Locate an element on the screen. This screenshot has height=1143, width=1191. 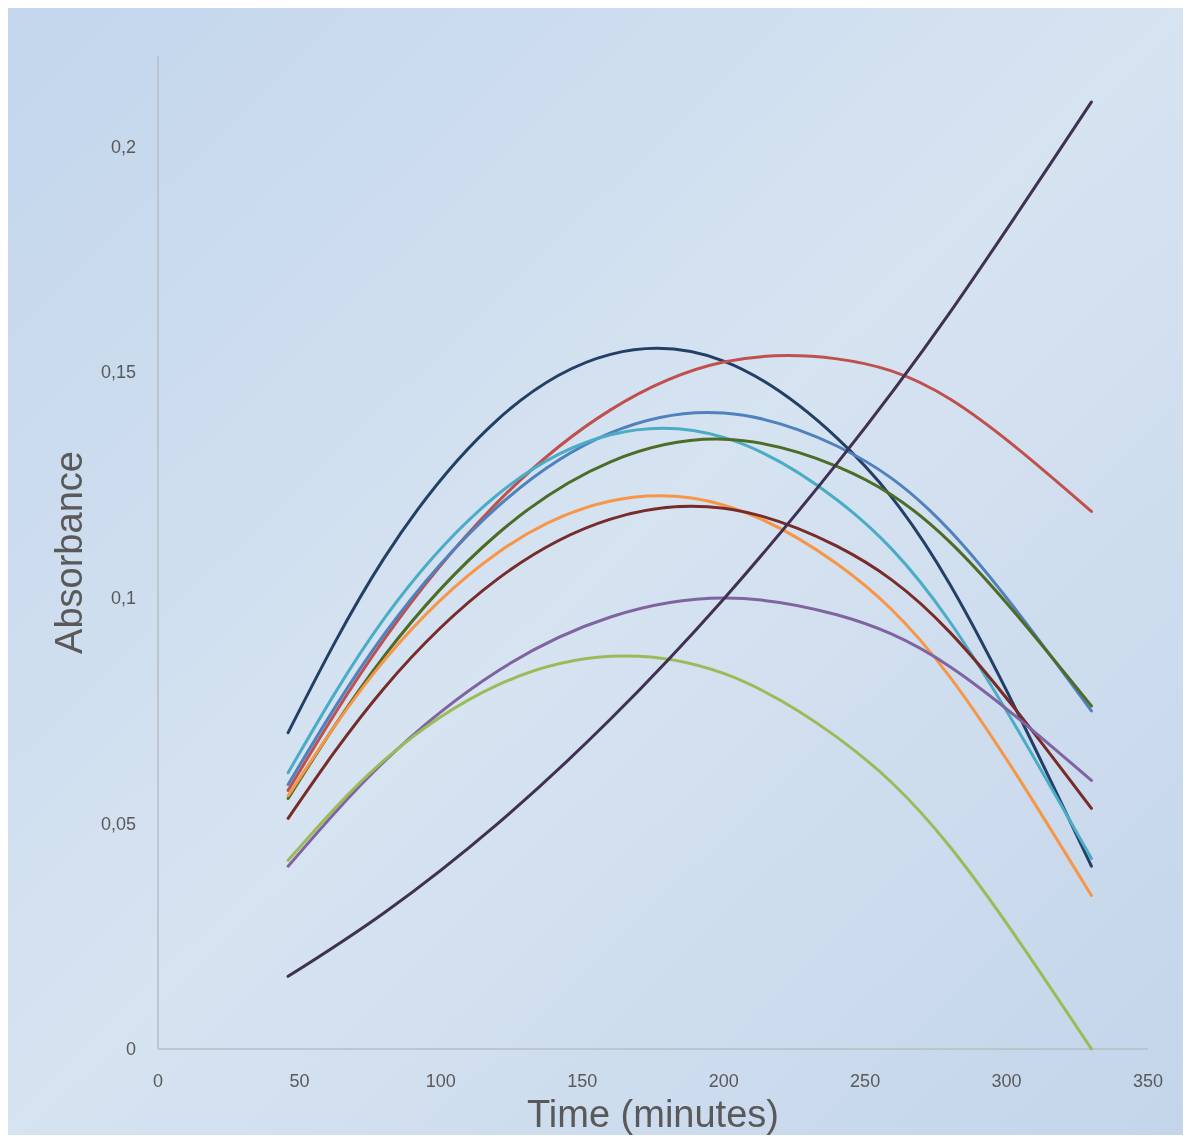
y-axis-title: Absorbance is located at coordinates (69, 552).